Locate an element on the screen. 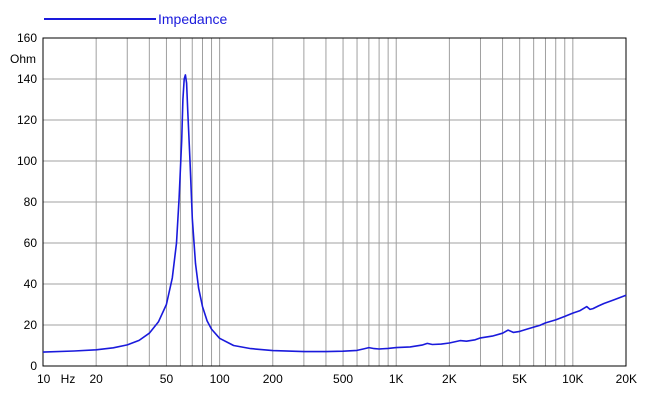 This screenshot has height=400, width=650. y-tick-label: 140 is located at coordinates (27, 79).